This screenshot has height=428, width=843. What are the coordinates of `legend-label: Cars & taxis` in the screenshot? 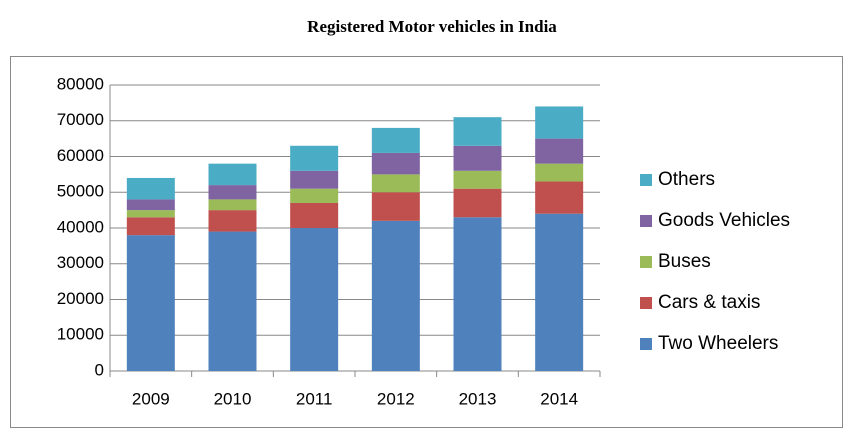 It's located at (709, 302).